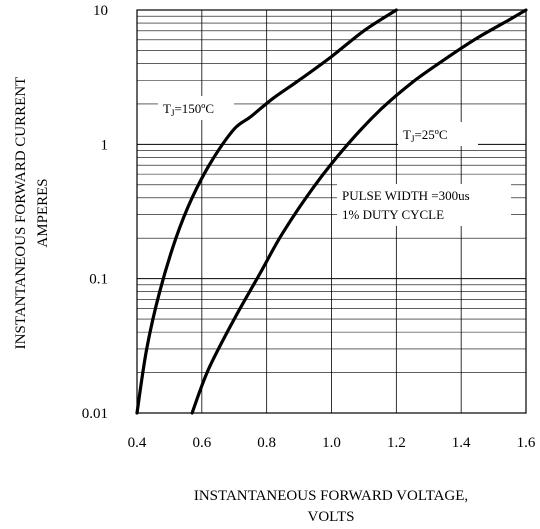 The height and width of the screenshot is (529, 540). I want to click on x-tick-labels: 0.4 0.6 0.8 1.0 1.2 1.4 1.6, so click(332, 443).